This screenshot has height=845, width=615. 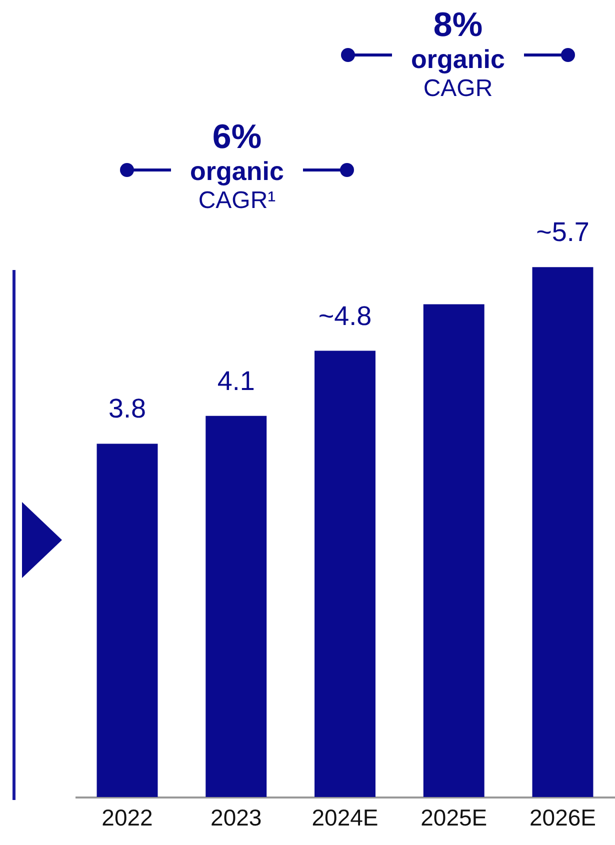 What do you see at coordinates (345, 315) in the screenshot?
I see `data-label: ~4.8` at bounding box center [345, 315].